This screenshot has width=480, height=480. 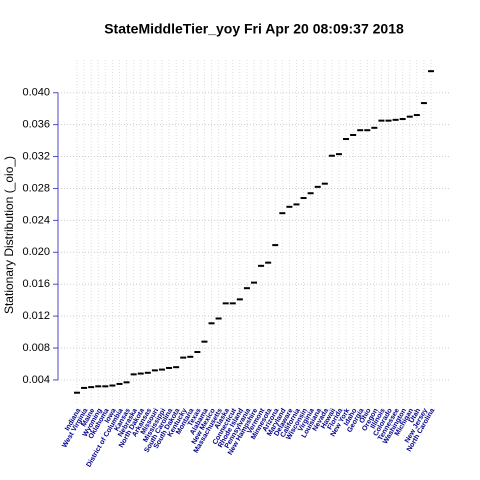 I want to click on y-tick-label: 0.032, so click(x=36, y=156).